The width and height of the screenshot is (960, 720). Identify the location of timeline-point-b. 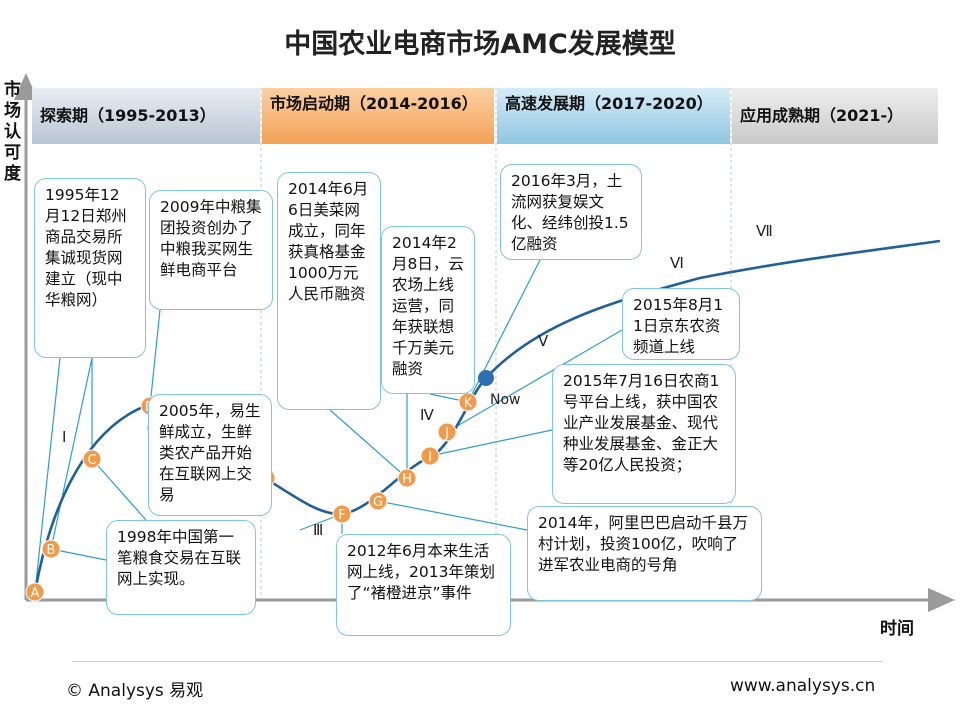
(51, 549).